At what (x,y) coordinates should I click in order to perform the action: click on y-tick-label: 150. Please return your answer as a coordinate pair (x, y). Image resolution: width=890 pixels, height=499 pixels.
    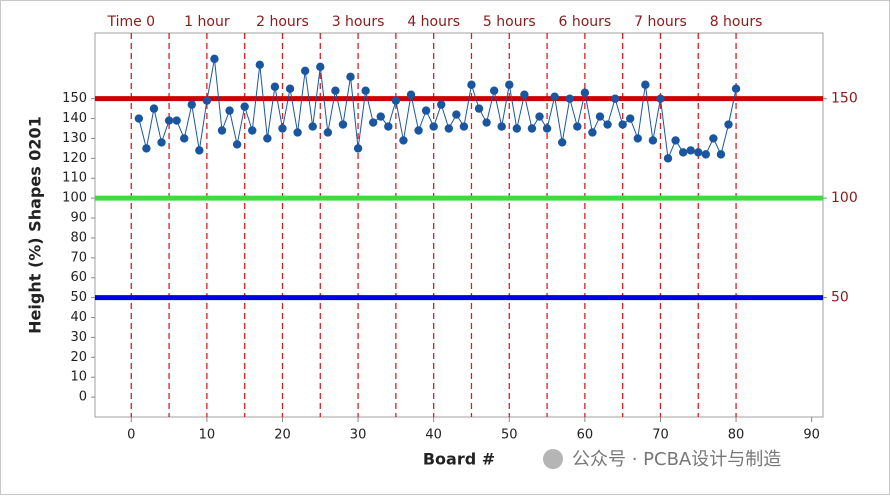
    Looking at the image, I should click on (74, 98).